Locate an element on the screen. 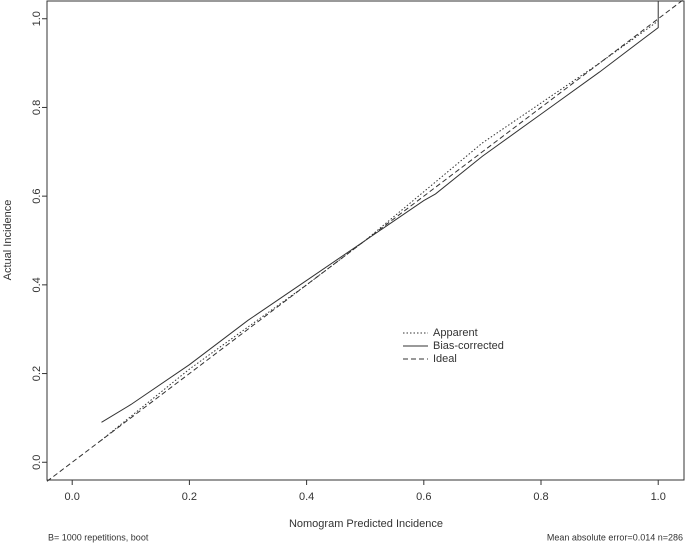 This screenshot has width=685, height=544. y-tick-label: 0.2 is located at coordinates (37, 373).